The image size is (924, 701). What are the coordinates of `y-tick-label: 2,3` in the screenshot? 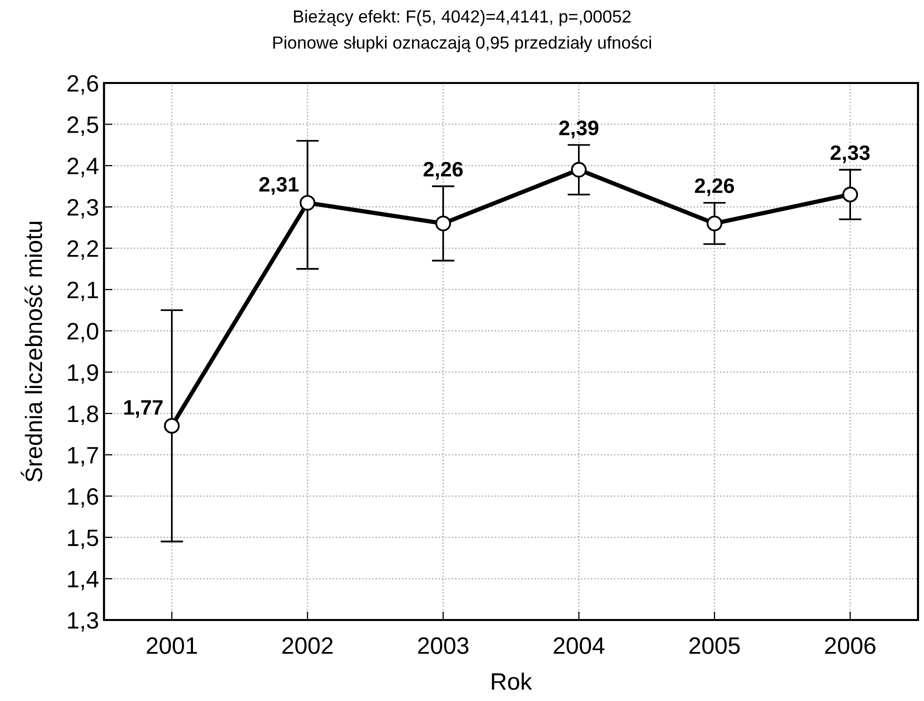 It's located at (83, 208).